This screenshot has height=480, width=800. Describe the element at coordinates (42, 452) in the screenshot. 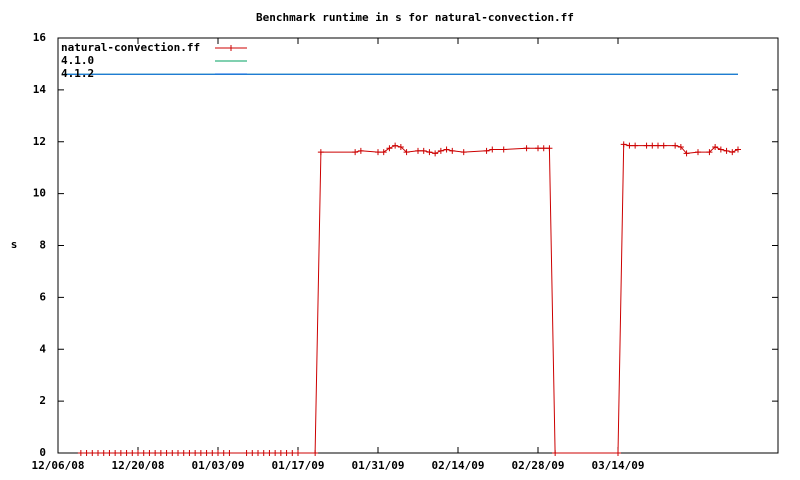

I see `y-tick-label: 0` at that location.